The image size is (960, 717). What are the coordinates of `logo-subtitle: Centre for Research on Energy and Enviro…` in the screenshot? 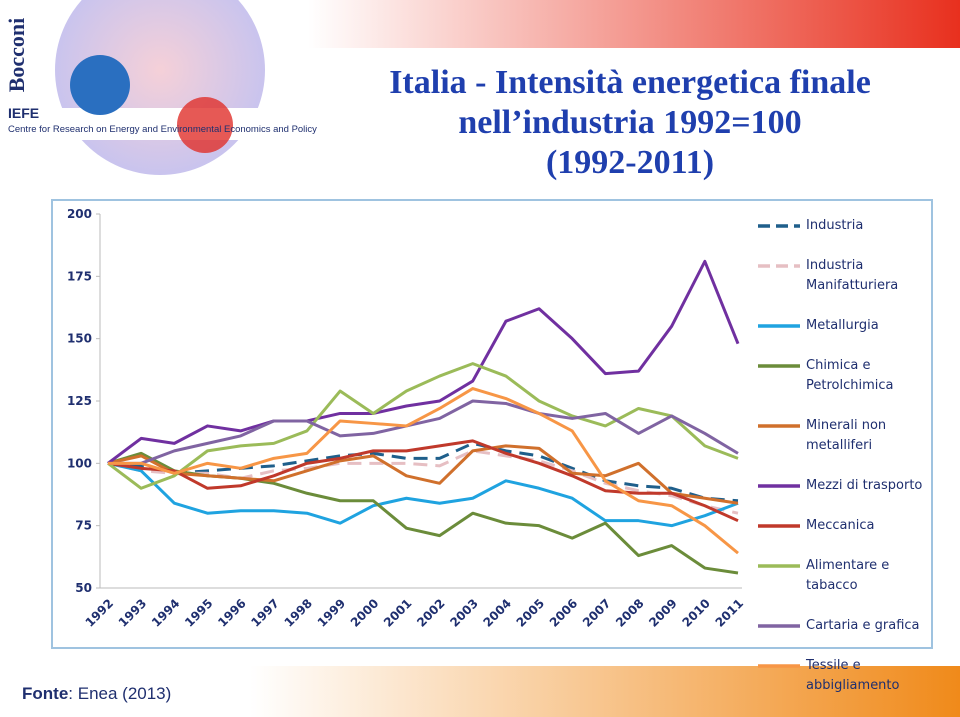 It's located at (162, 129).